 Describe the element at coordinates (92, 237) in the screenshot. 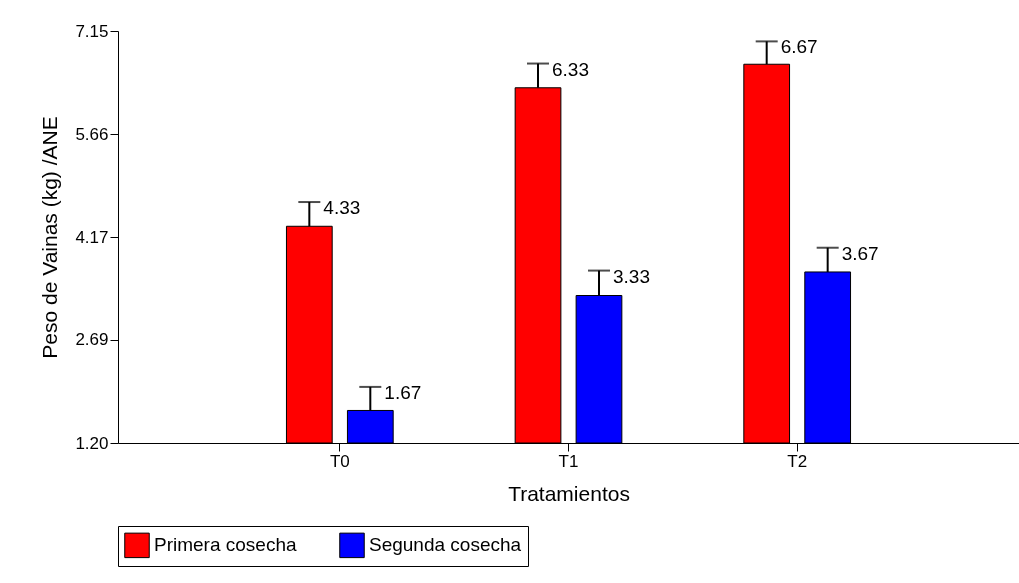

I see `y-tick-label: 4.17` at that location.